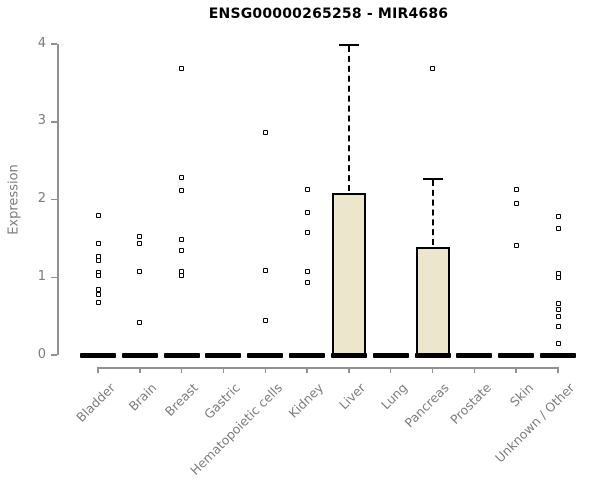 This screenshot has width=600, height=500. What do you see at coordinates (41, 121) in the screenshot?
I see `y-tick-label: 3` at bounding box center [41, 121].